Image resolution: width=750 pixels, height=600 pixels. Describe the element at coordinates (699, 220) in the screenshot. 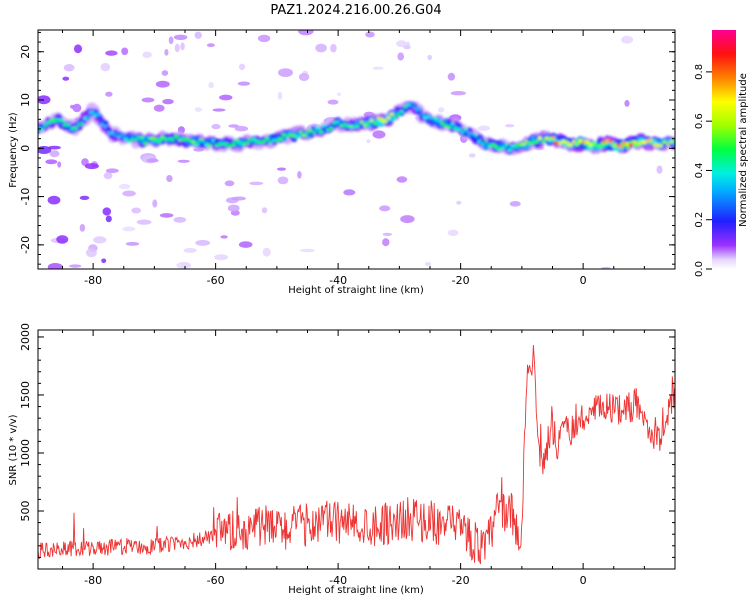

I see `colorbar-tick-label: 0.2` at that location.